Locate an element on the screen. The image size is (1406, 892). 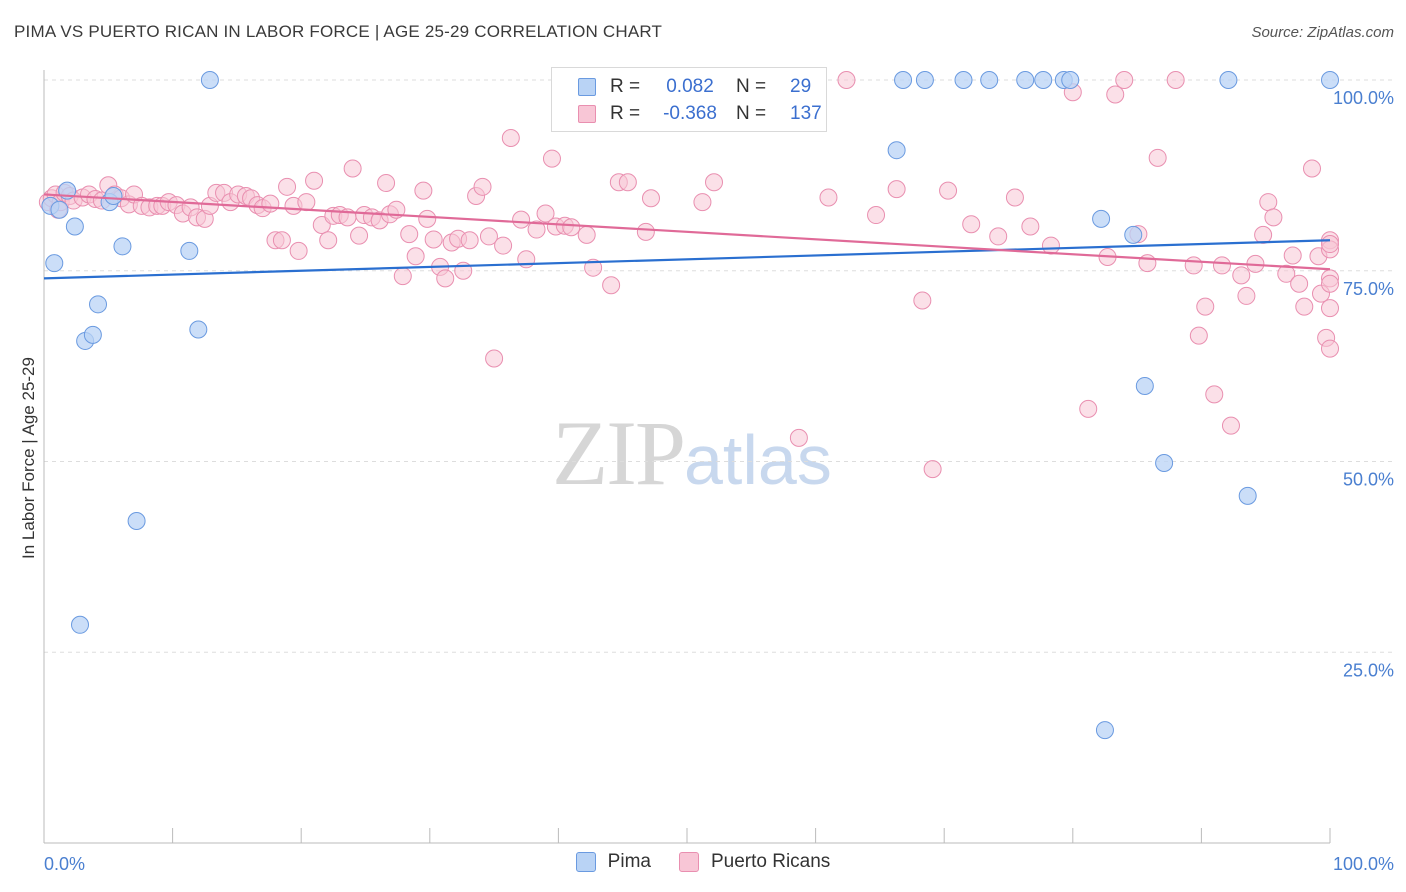
x-tick-label: 0.0% is located at coordinates (64, 864).